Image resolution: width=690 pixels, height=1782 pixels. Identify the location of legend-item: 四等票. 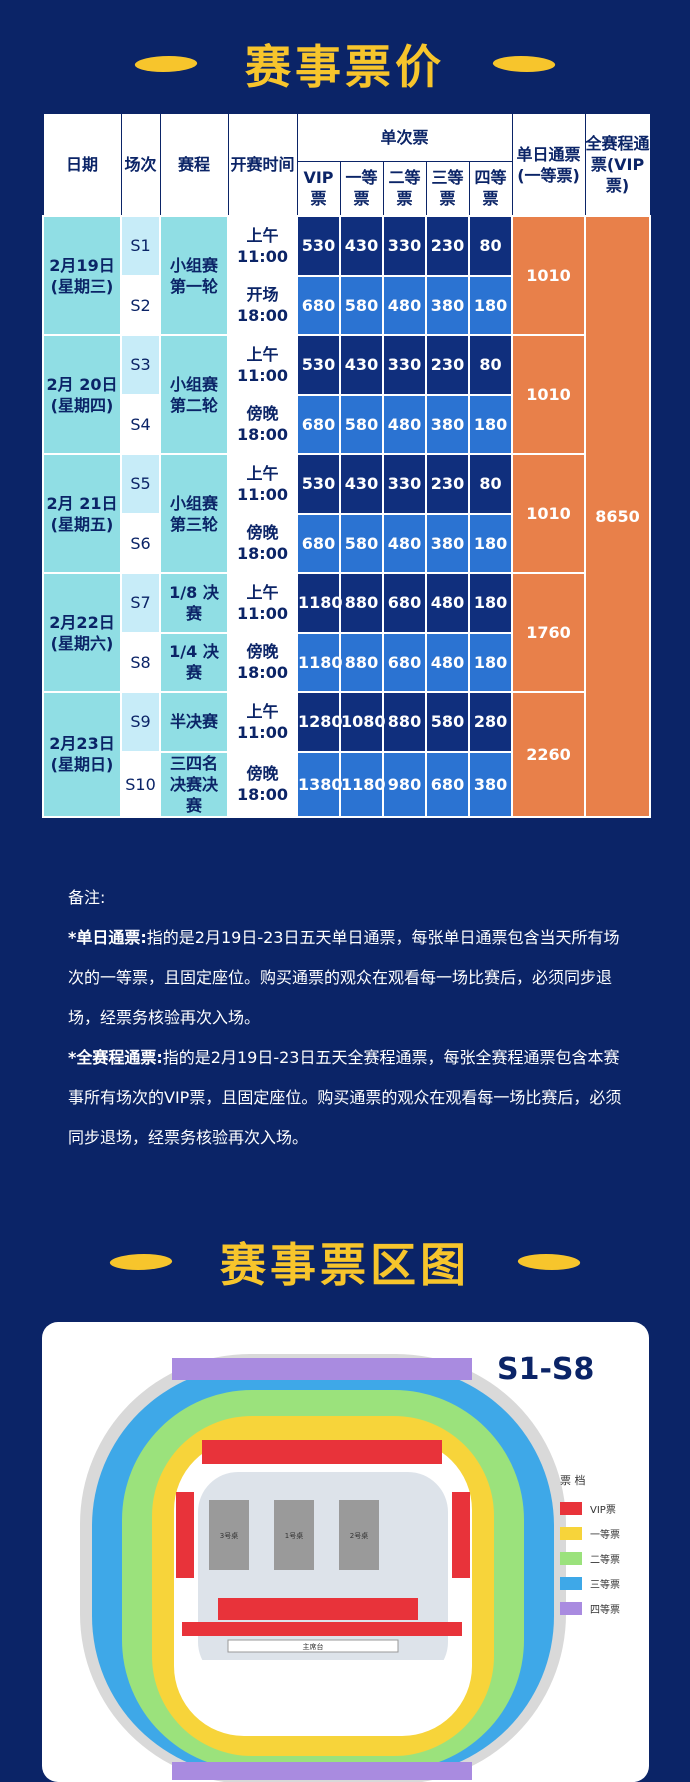
(590, 1608).